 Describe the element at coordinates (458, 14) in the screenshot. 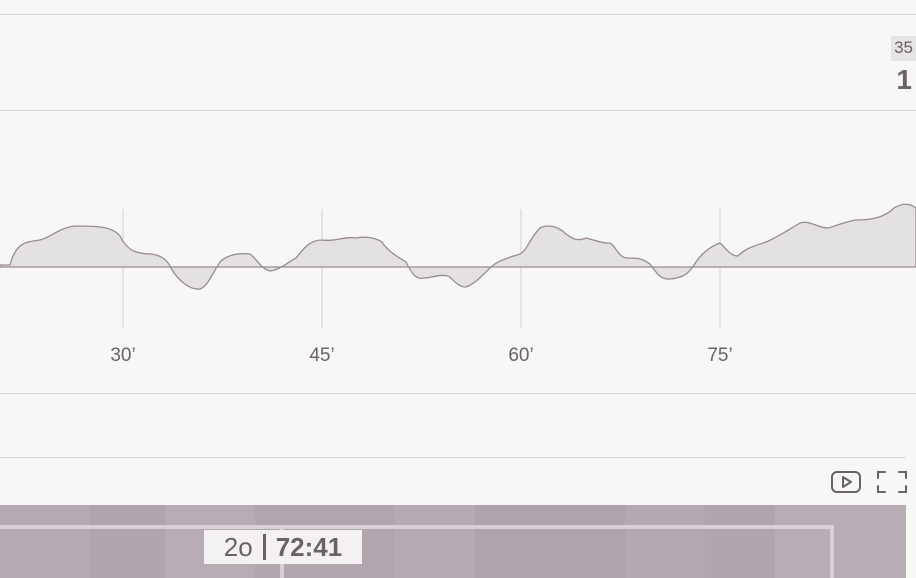

I see `divider-top` at that location.